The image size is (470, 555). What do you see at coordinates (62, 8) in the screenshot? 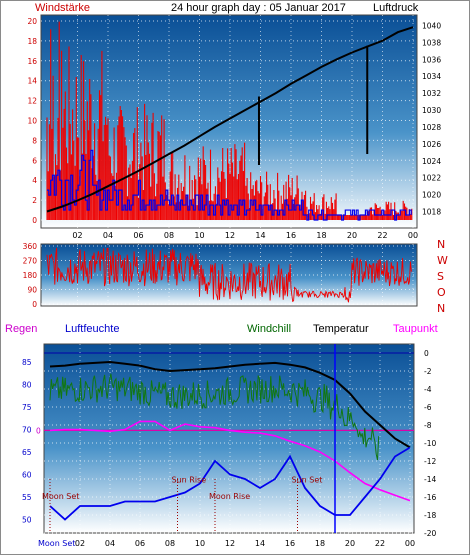
I see `wind-axis-title: Windstärke` at bounding box center [62, 8].